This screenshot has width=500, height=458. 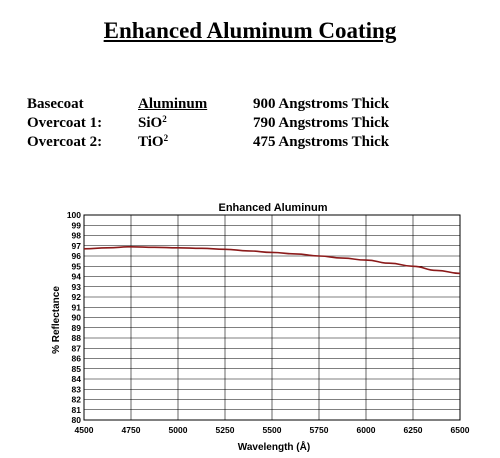 What do you see at coordinates (366, 430) in the screenshot?
I see `x-tick-label: 6000` at bounding box center [366, 430].